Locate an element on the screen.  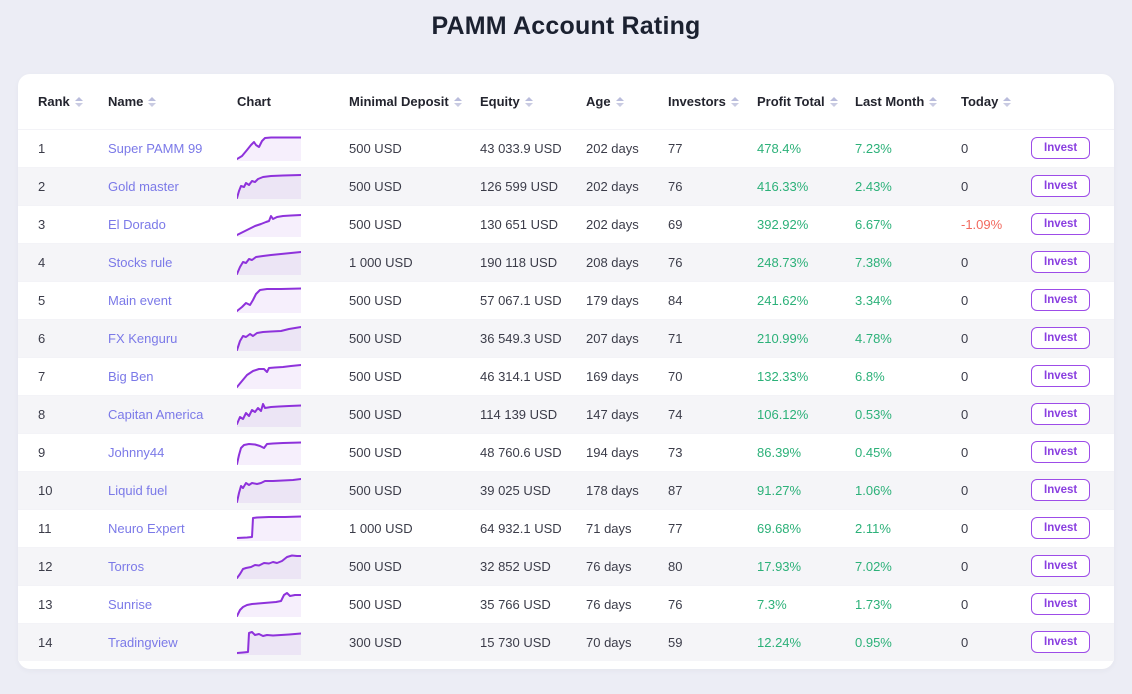
column-header-age: Age is located at coordinates (627, 101).